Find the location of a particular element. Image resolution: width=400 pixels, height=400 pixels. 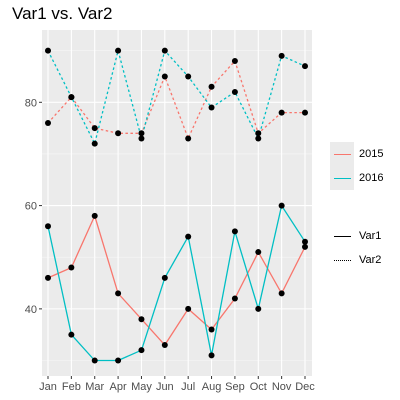

x-tick-label: Feb is located at coordinates (71, 387).